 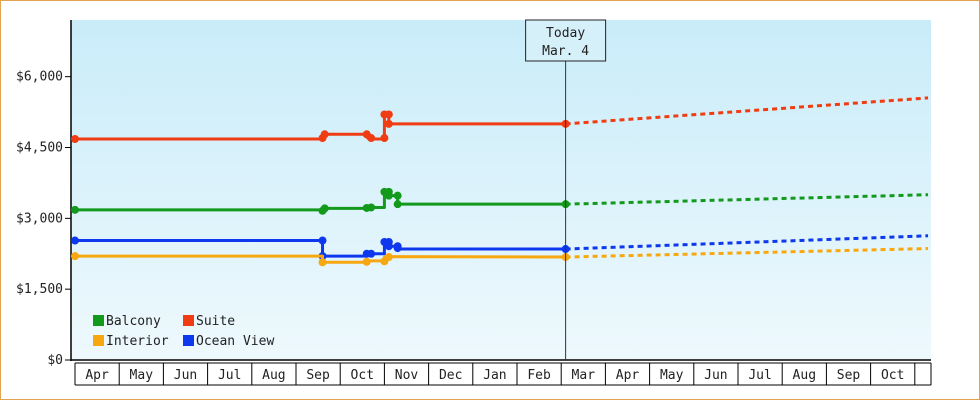 What do you see at coordinates (407, 375) in the screenshot?
I see `x-tick-label: Nov` at bounding box center [407, 375].